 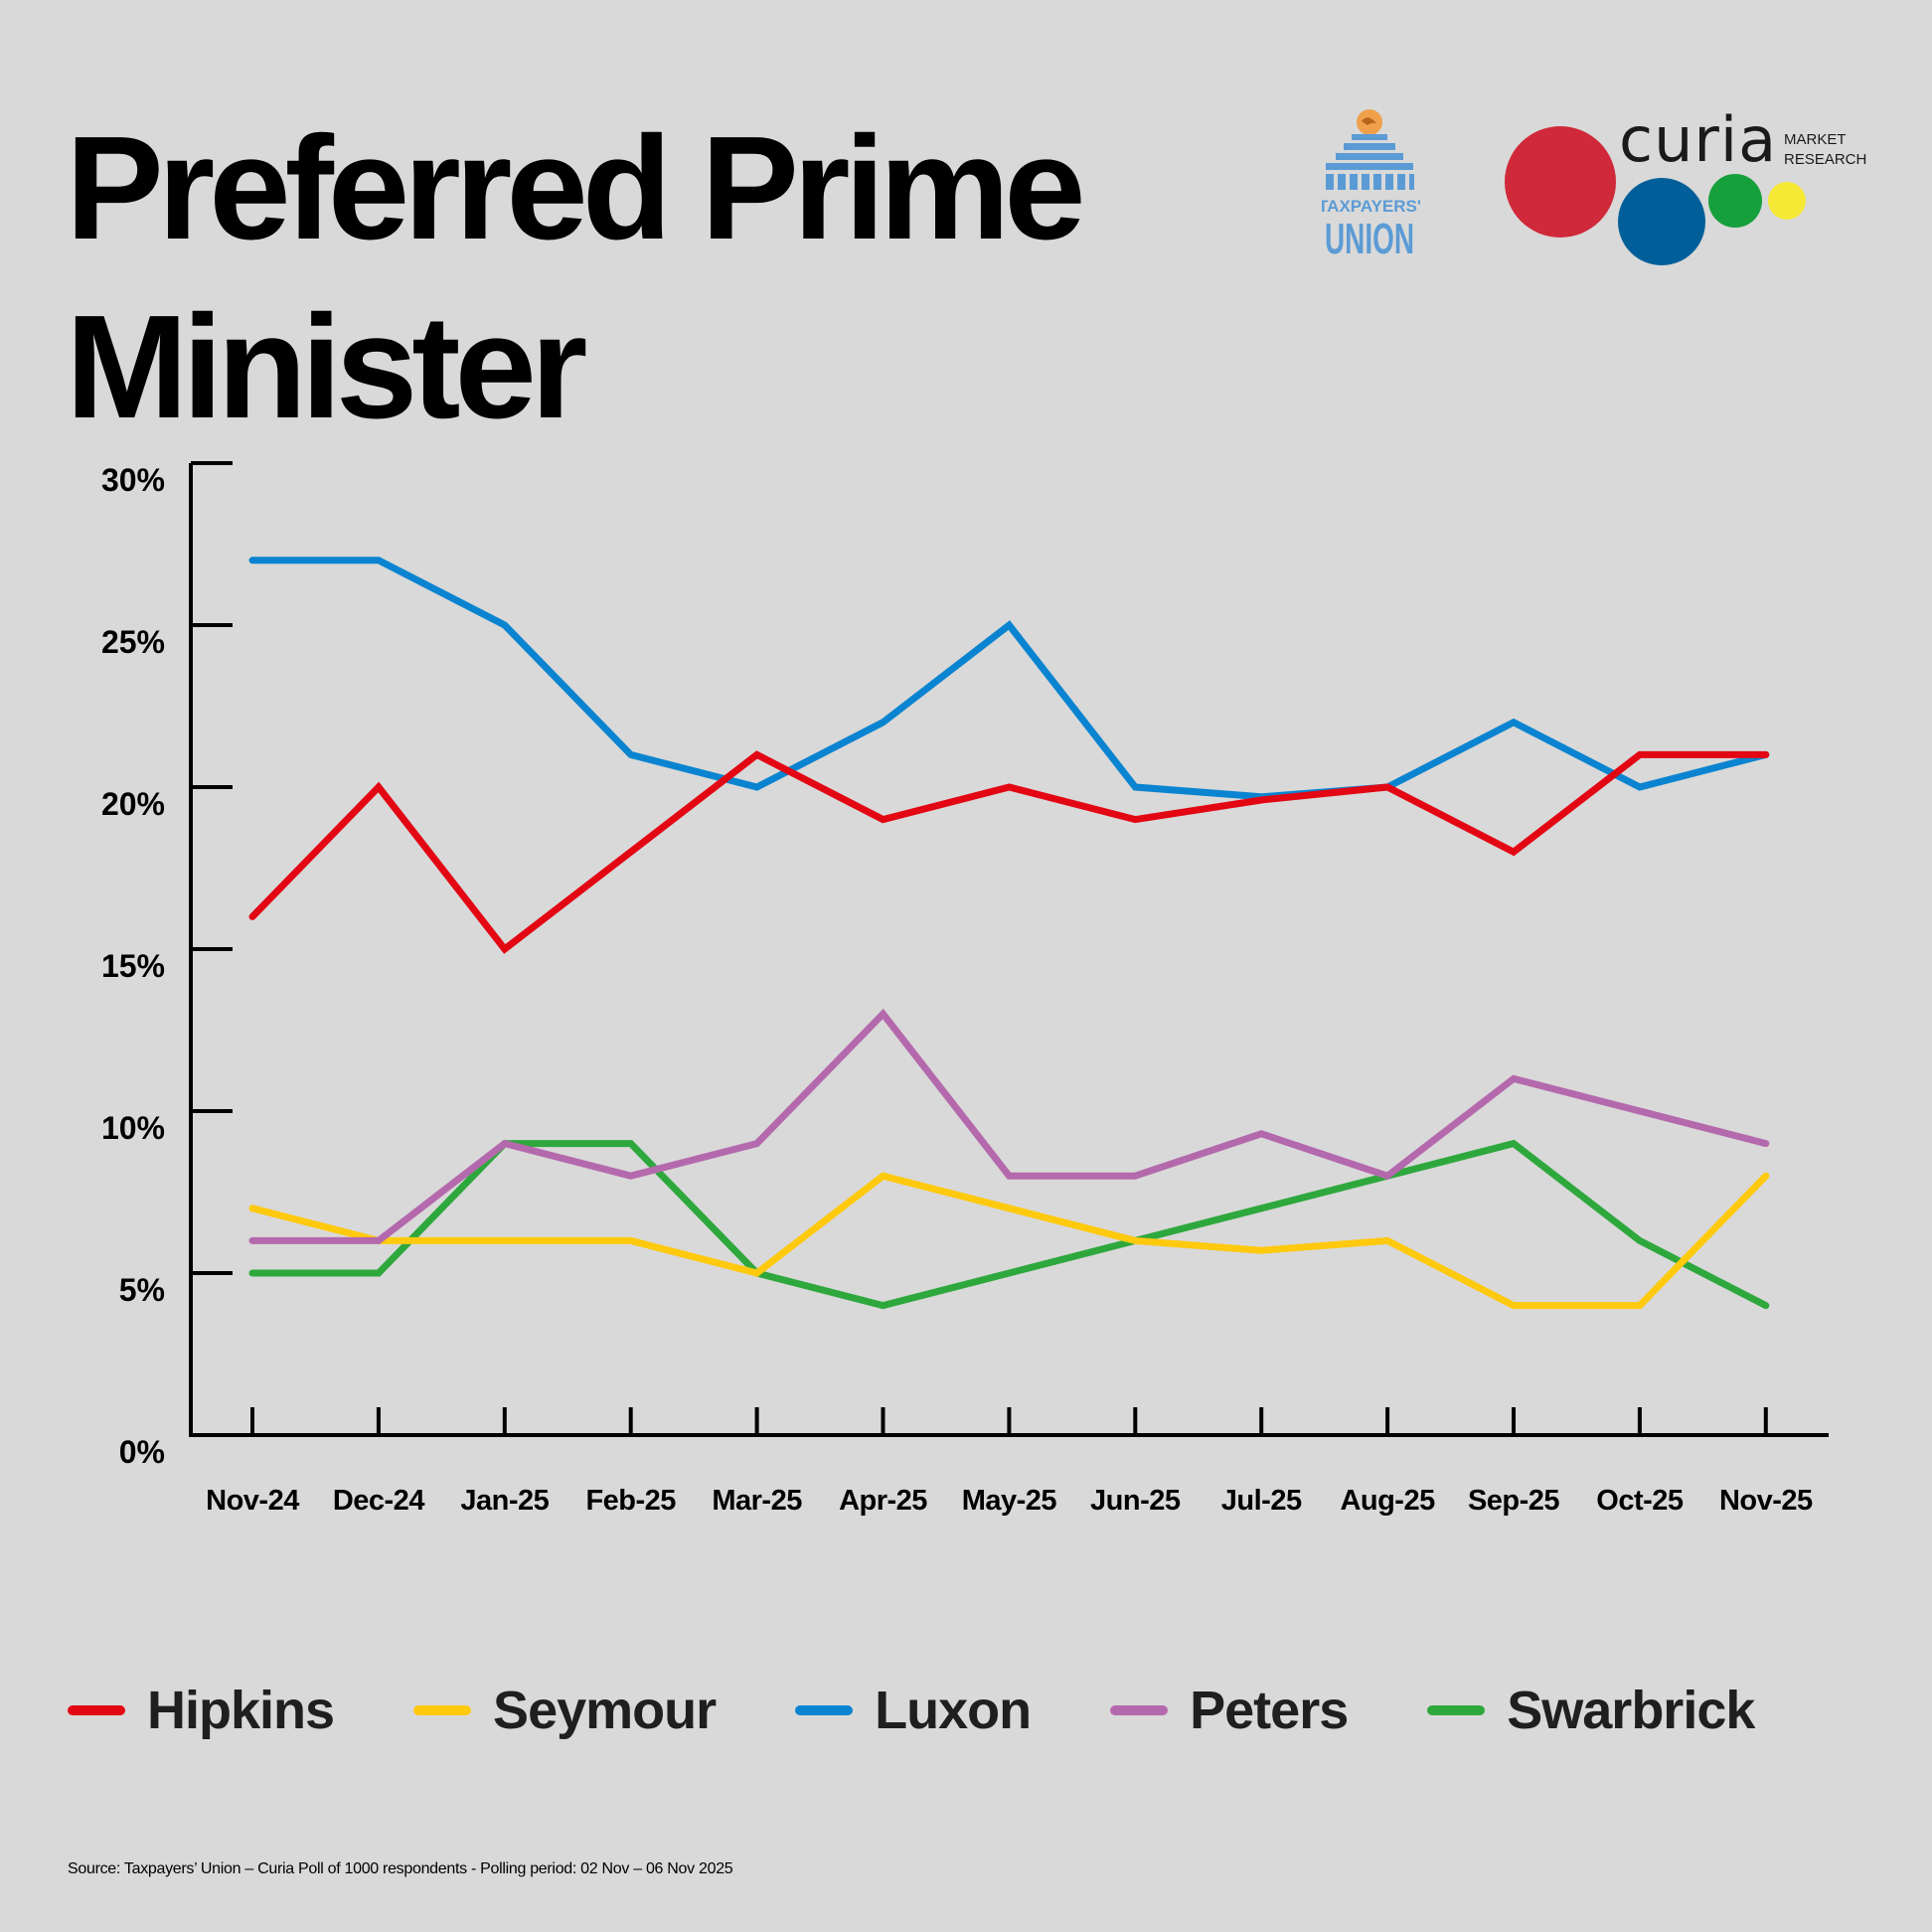 What do you see at coordinates (630, 1501) in the screenshot?
I see `x-tick-label: Feb-25` at bounding box center [630, 1501].